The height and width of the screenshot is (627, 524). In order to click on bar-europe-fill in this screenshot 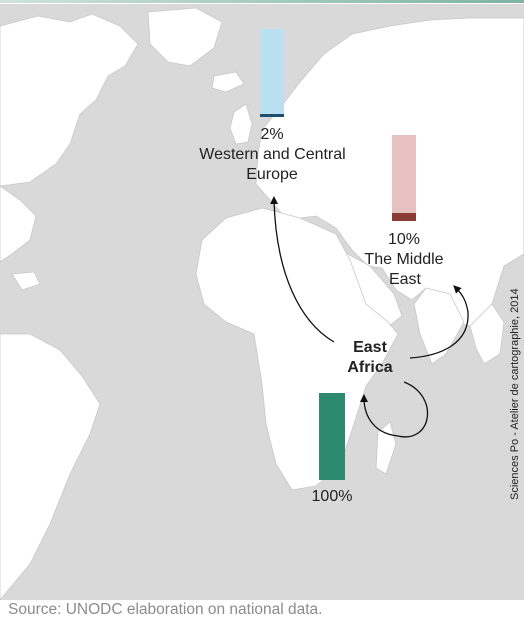, I will do `click(272, 115)`.